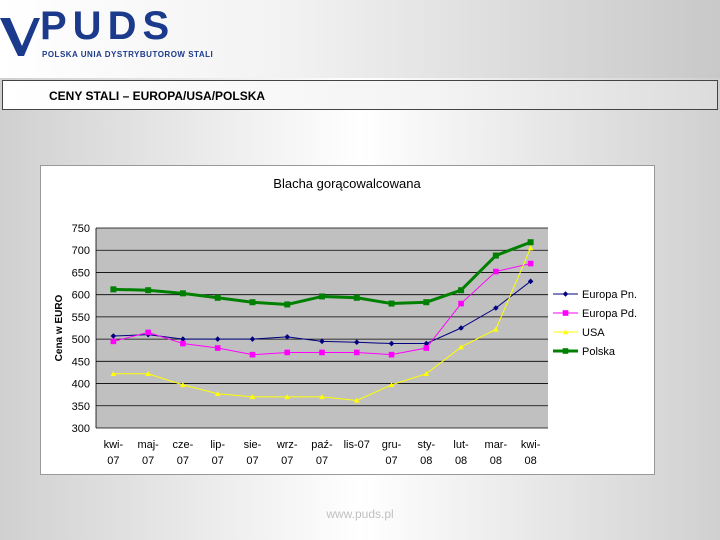  What do you see at coordinates (81, 229) in the screenshot?
I see `y-tick-label: 750` at bounding box center [81, 229].